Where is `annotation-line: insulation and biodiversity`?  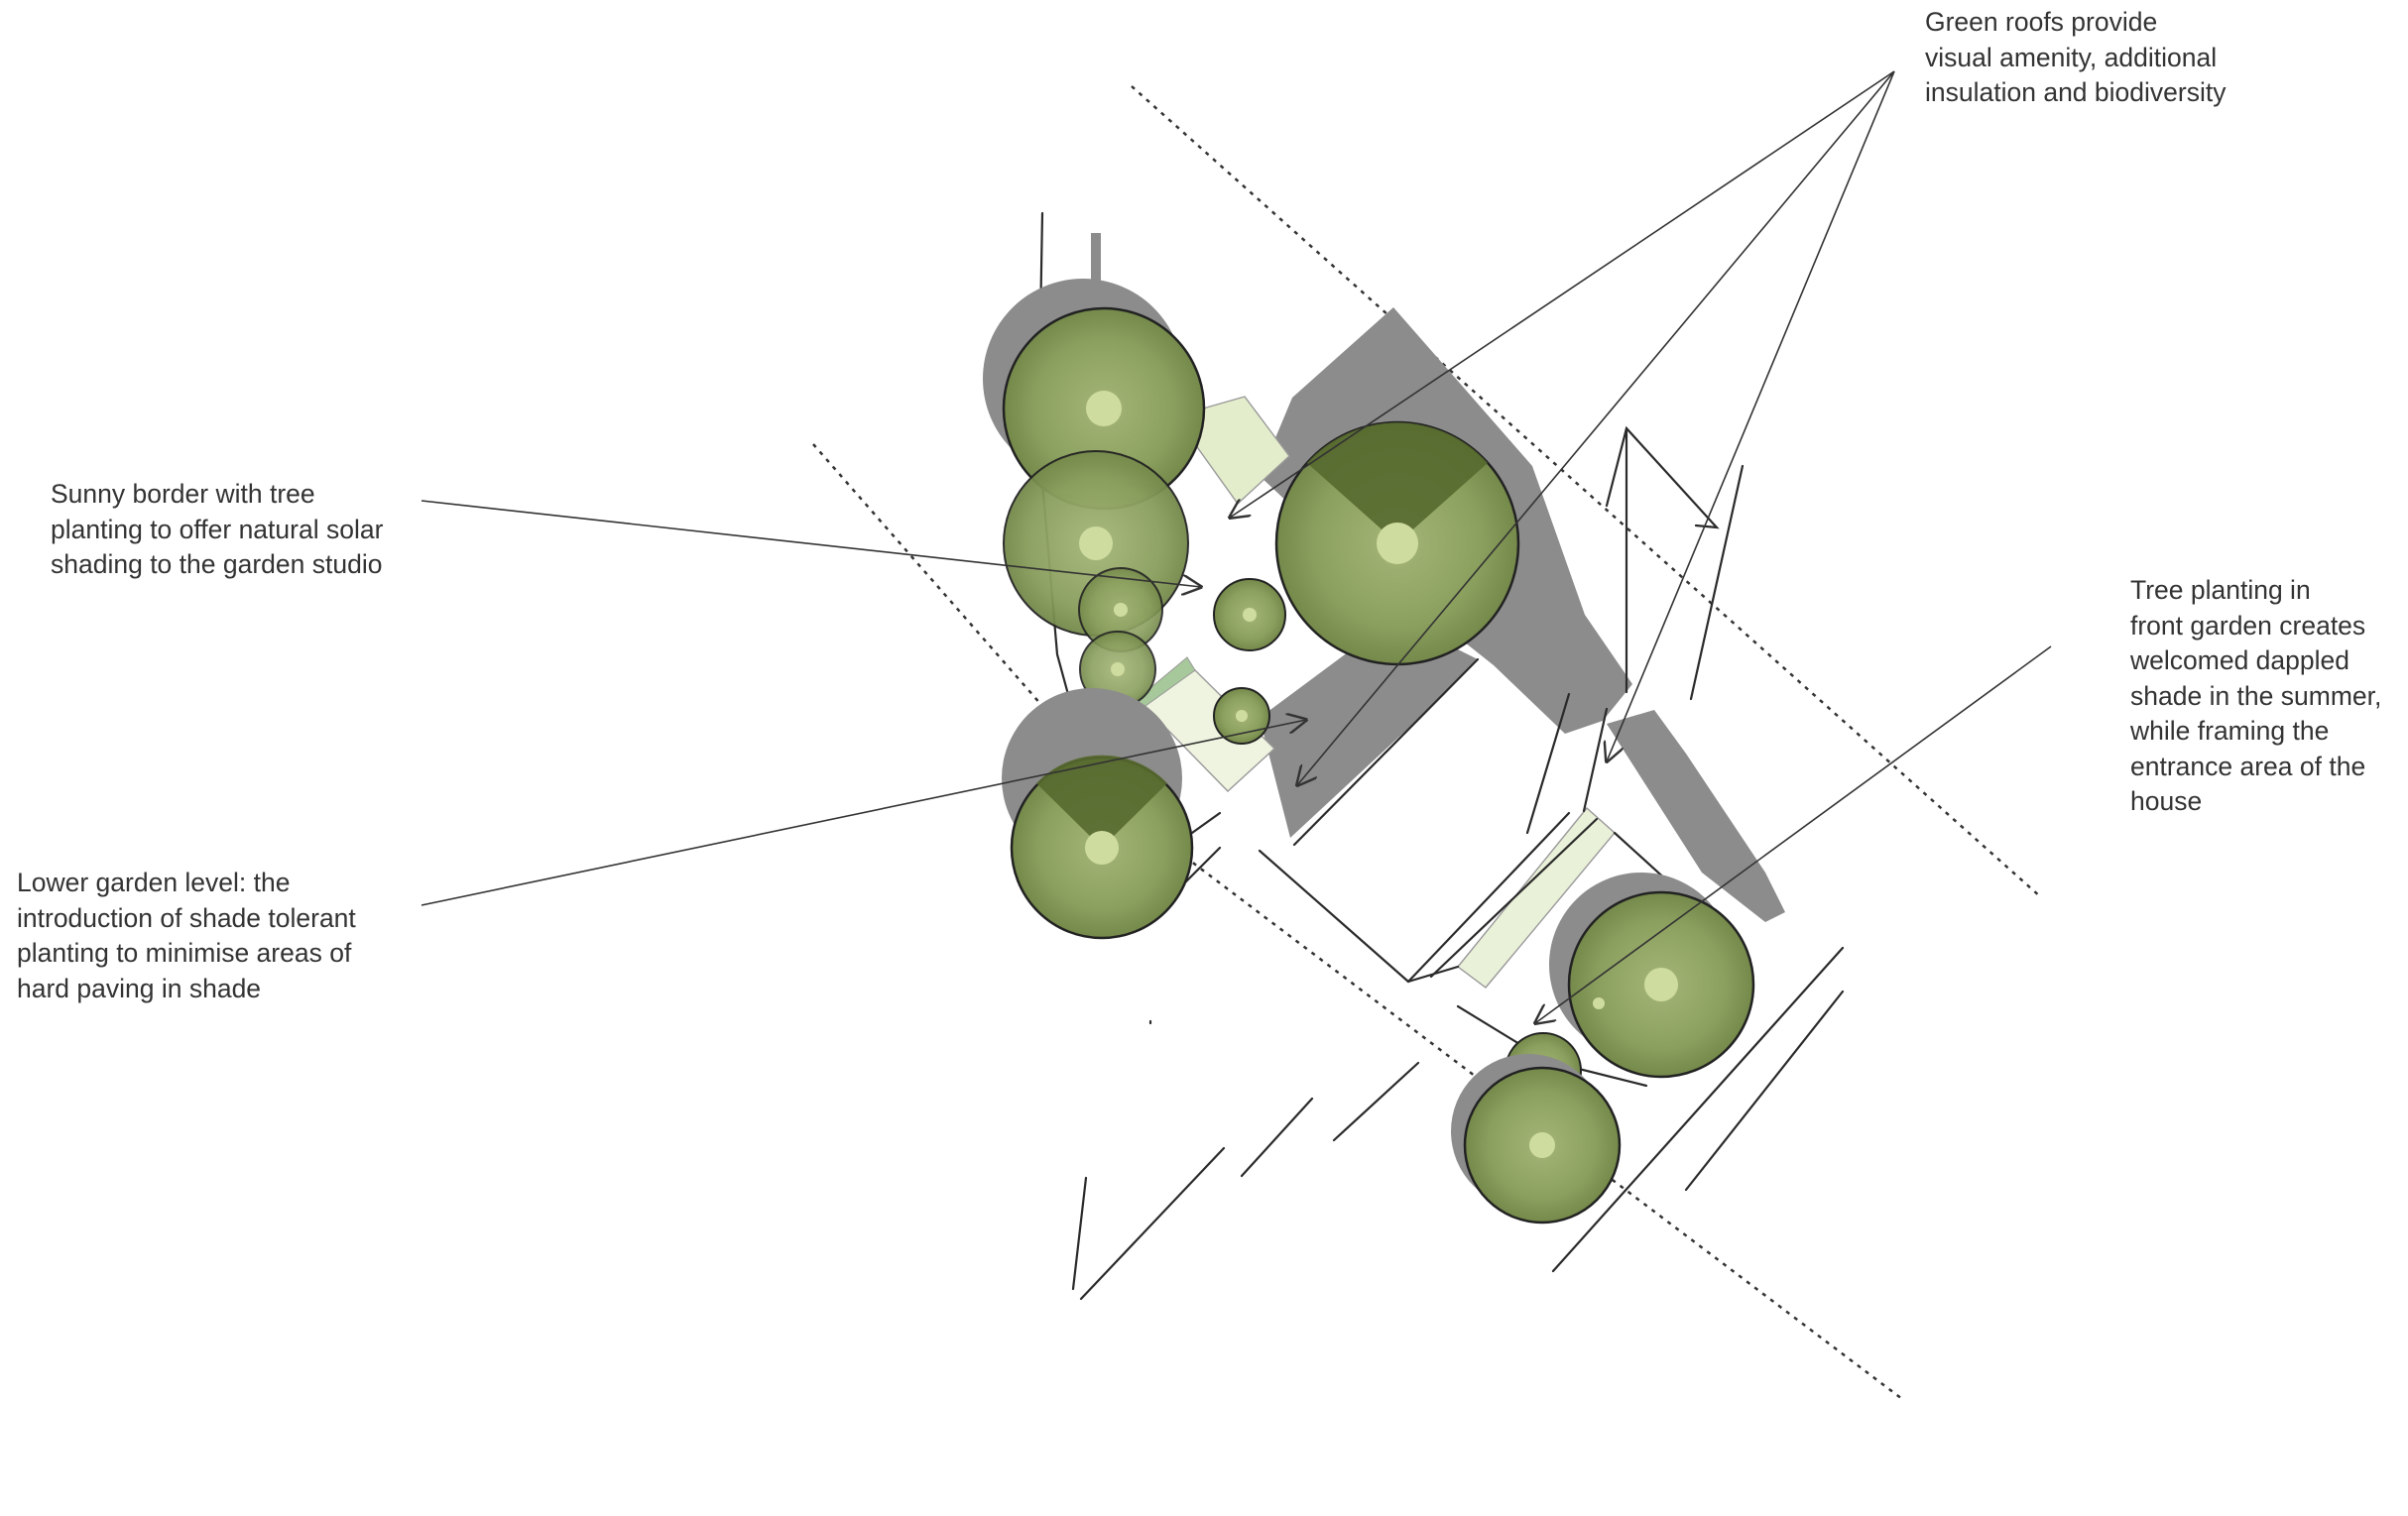
annotation-line: insulation and biodiversity is located at coordinates (2076, 92).